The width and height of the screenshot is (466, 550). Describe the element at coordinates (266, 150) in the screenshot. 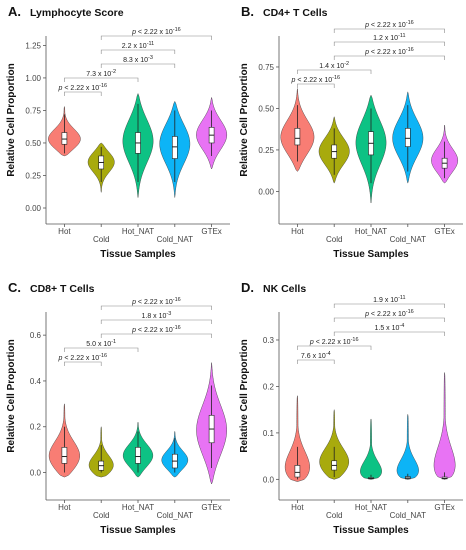

I see `y-tick-label: 0.25` at that location.